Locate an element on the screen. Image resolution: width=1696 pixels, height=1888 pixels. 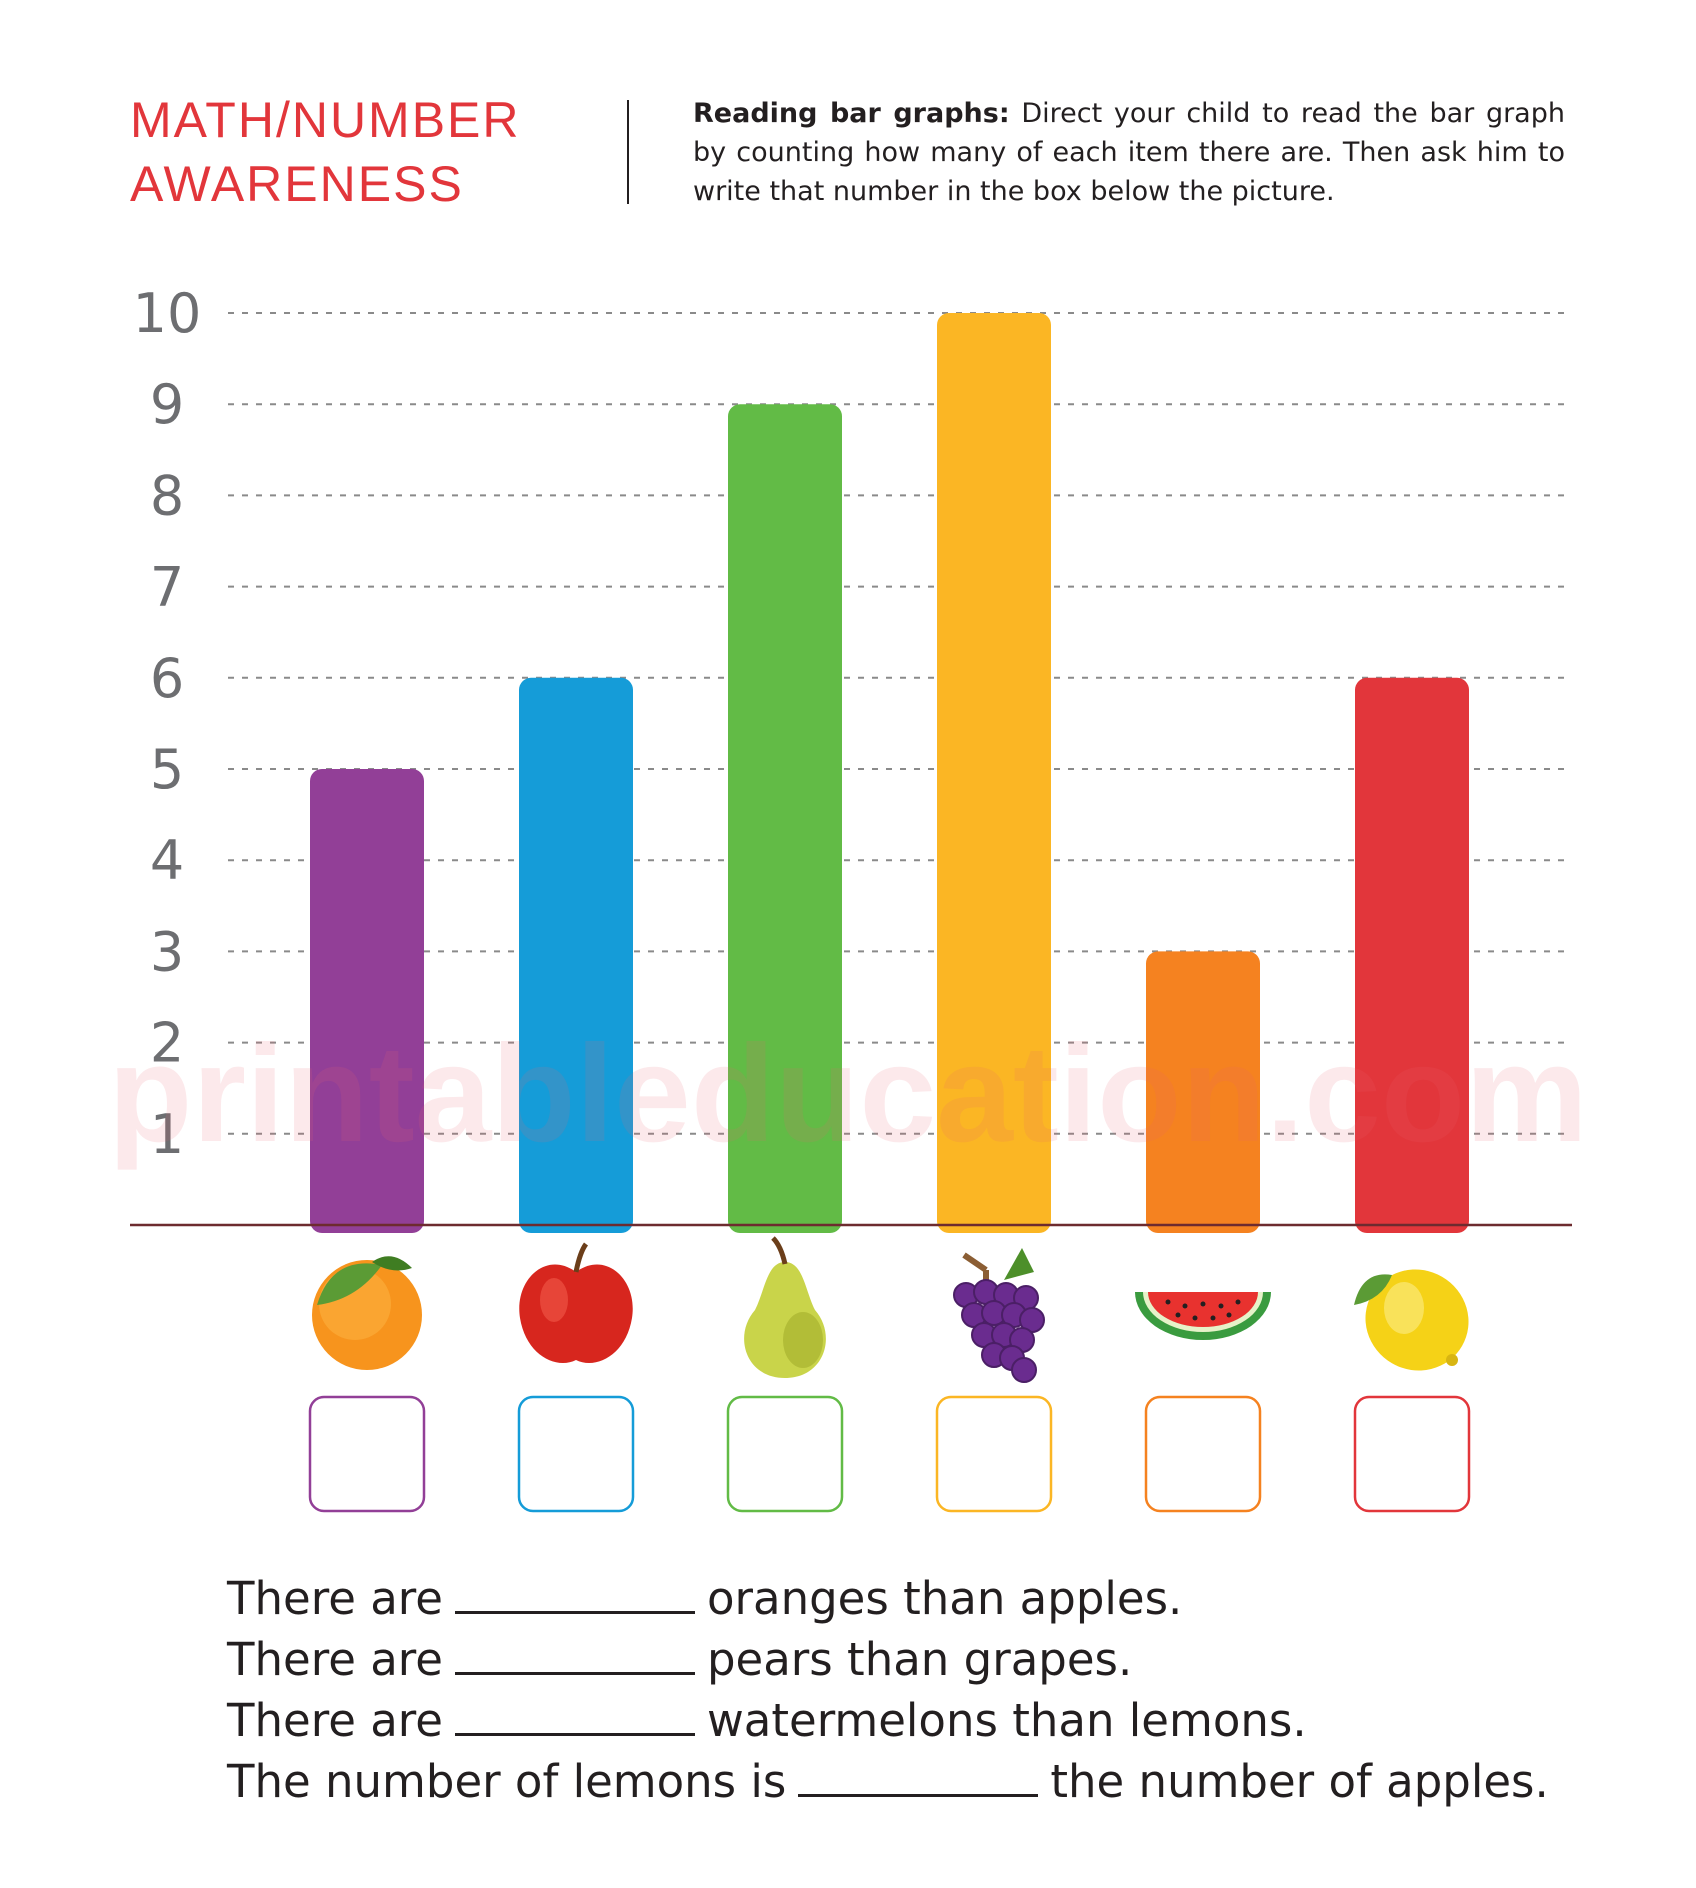
sentence-3: There are watermelons than lemons. is located at coordinates (888, 1720).